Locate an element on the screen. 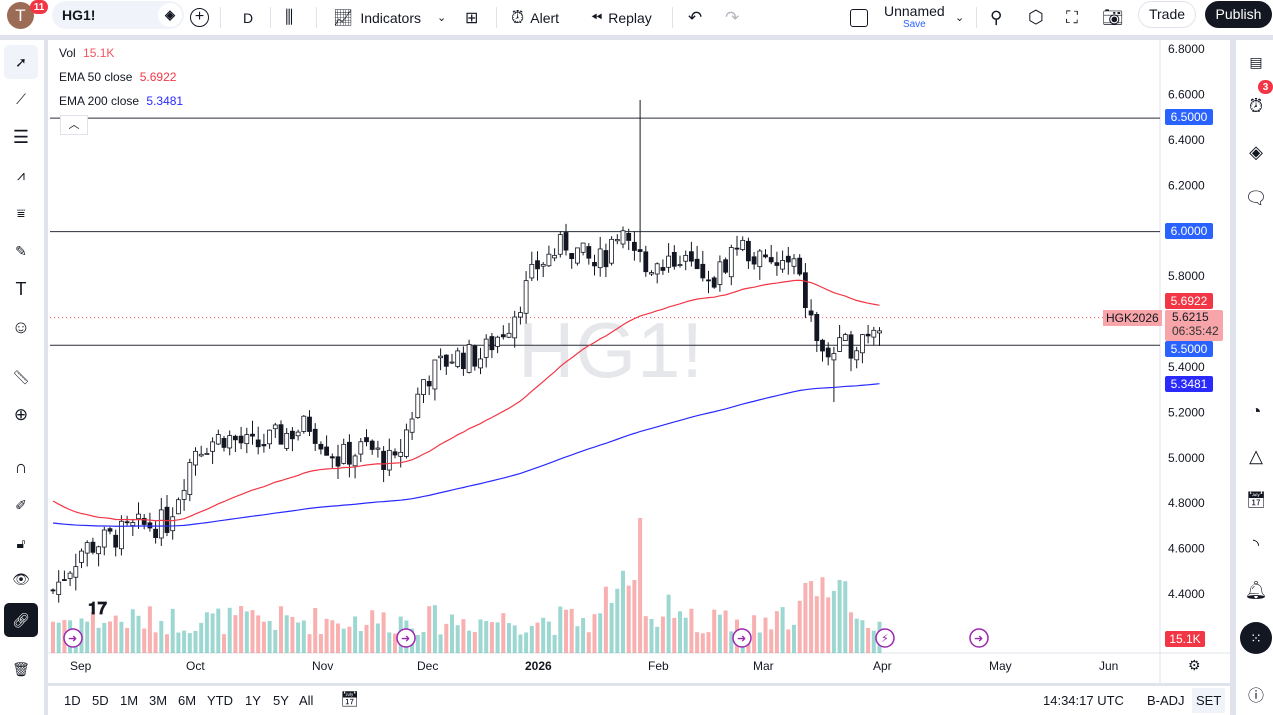 The width and height of the screenshot is (1273, 715). brush-icon: ✎ is located at coordinates (21, 250).